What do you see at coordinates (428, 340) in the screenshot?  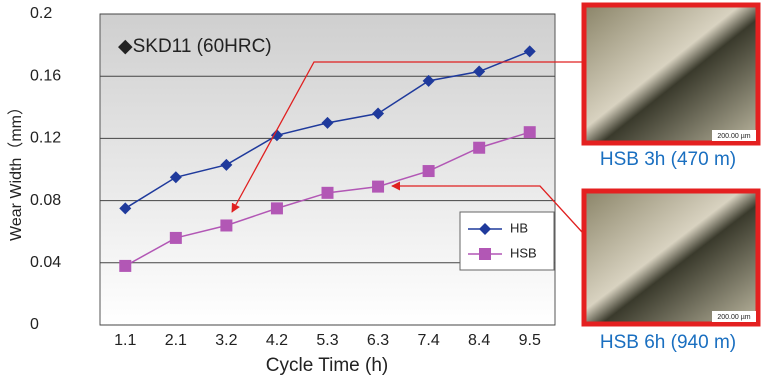 I see `x-tick-label: 7.4` at bounding box center [428, 340].